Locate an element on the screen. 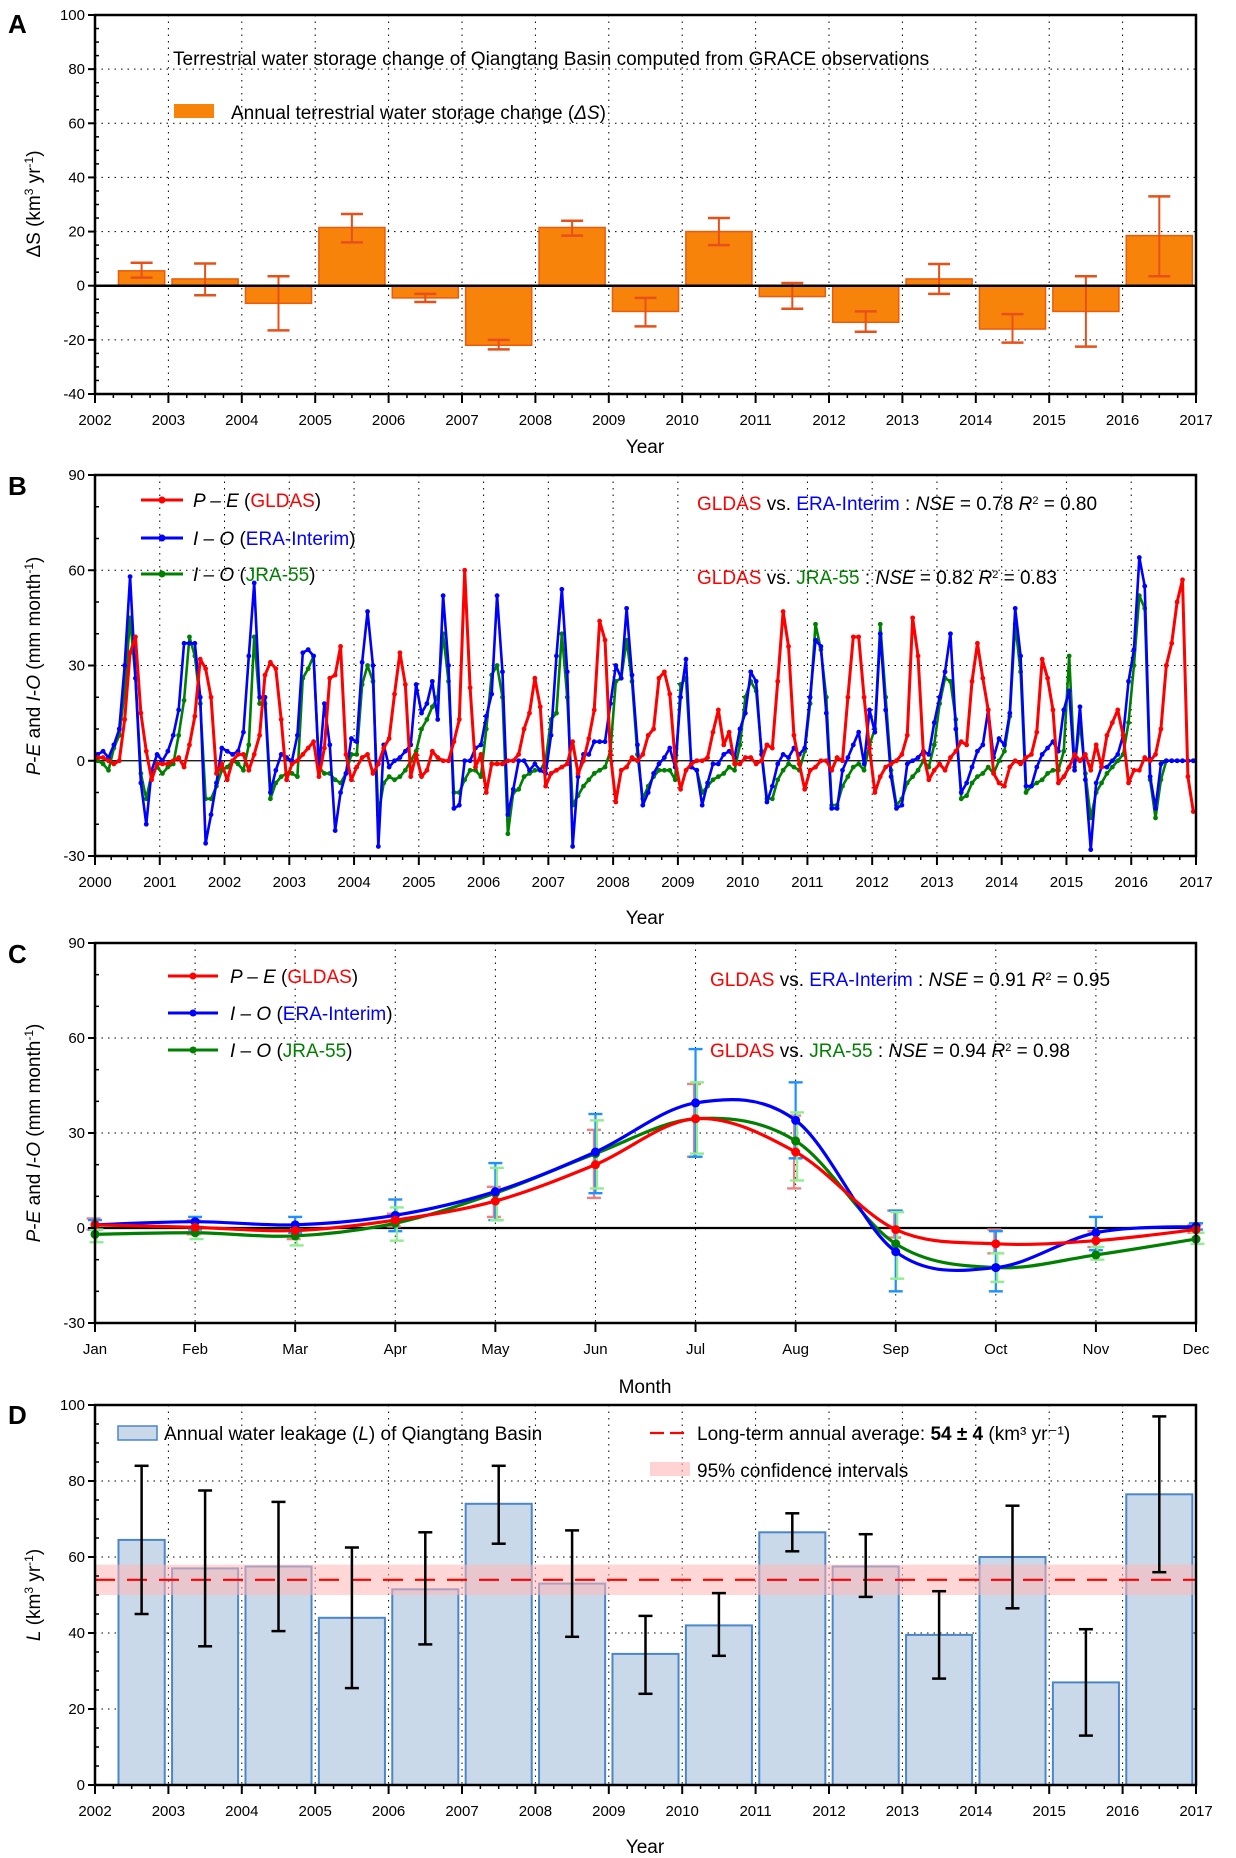  panel-d-xtick-label: 2005 is located at coordinates (315, 1811).